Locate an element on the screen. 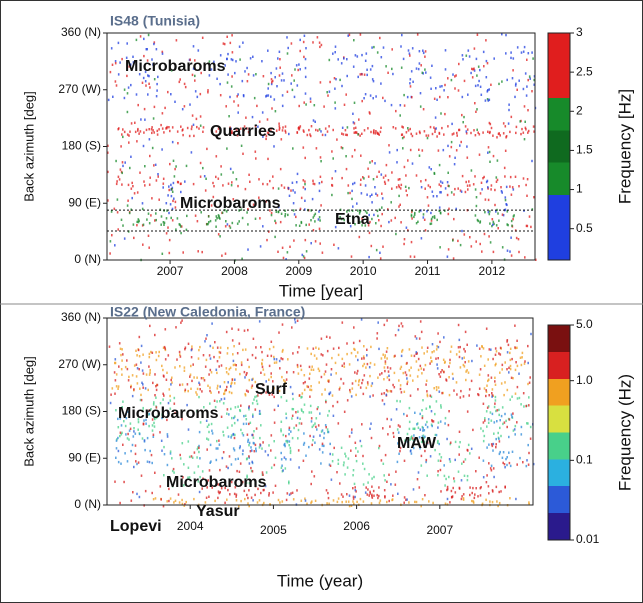  annotation: Microbaroms is located at coordinates (168, 413).